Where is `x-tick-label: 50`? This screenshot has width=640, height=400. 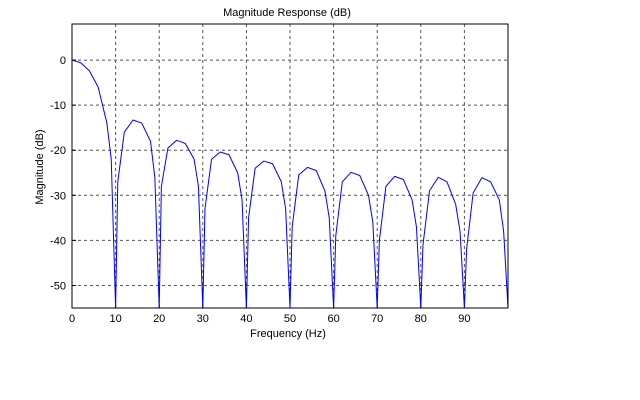 x-tick-label: 50 is located at coordinates (290, 319).